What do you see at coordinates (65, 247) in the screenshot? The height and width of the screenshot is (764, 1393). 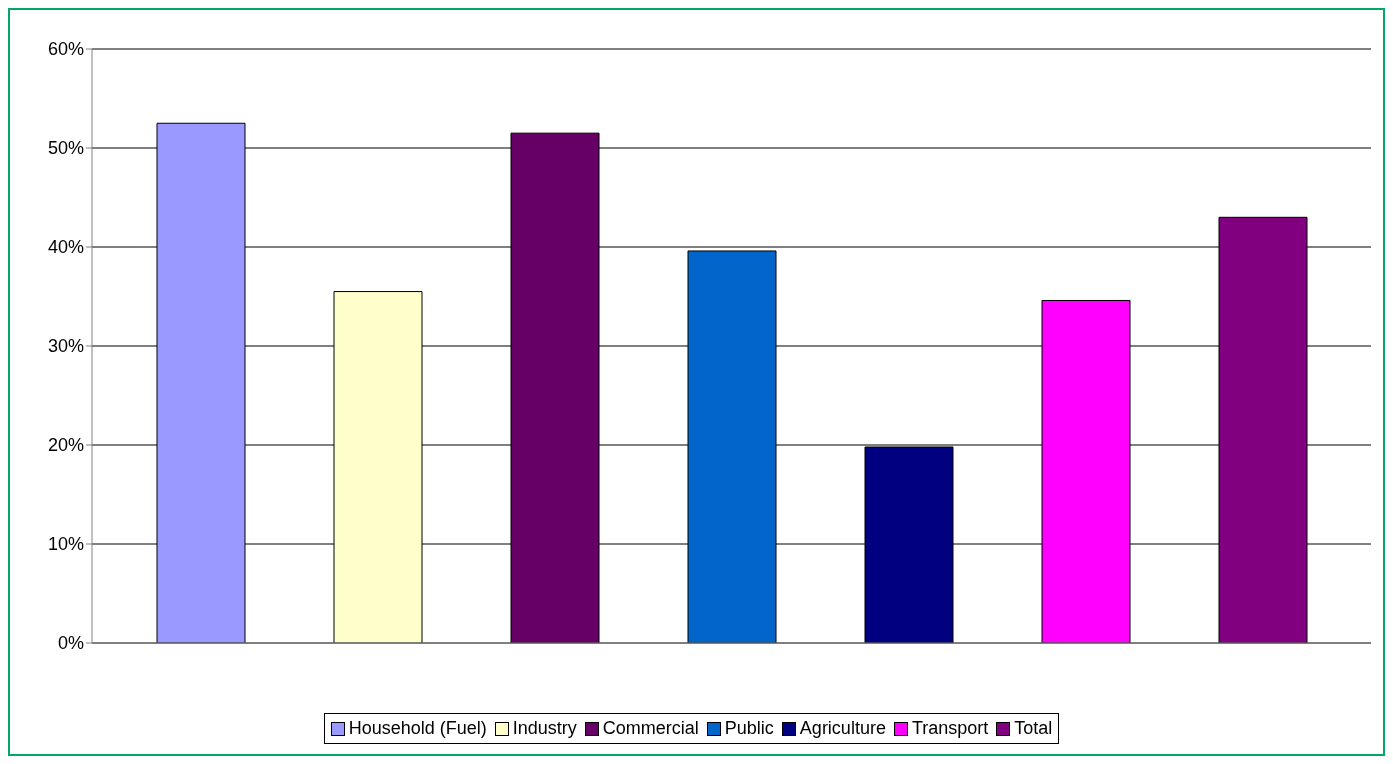 I see `y-tick-label: 40%` at bounding box center [65, 247].